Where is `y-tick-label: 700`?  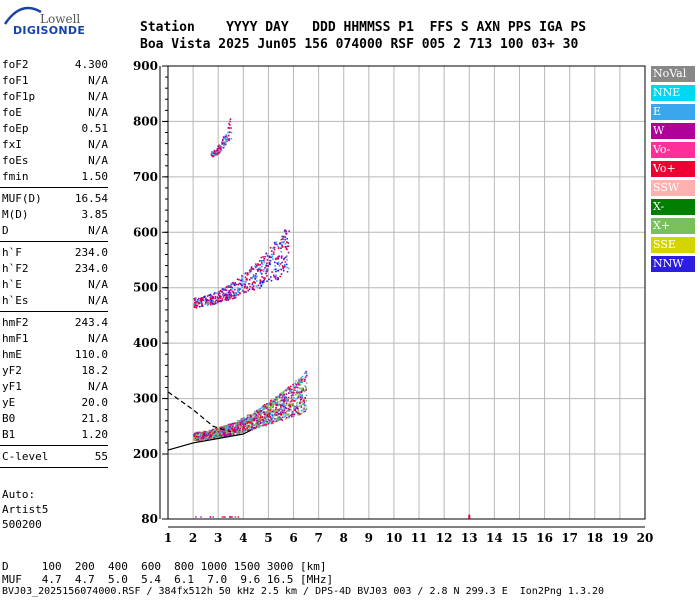 y-tick-label: 700 is located at coordinates (145, 177).